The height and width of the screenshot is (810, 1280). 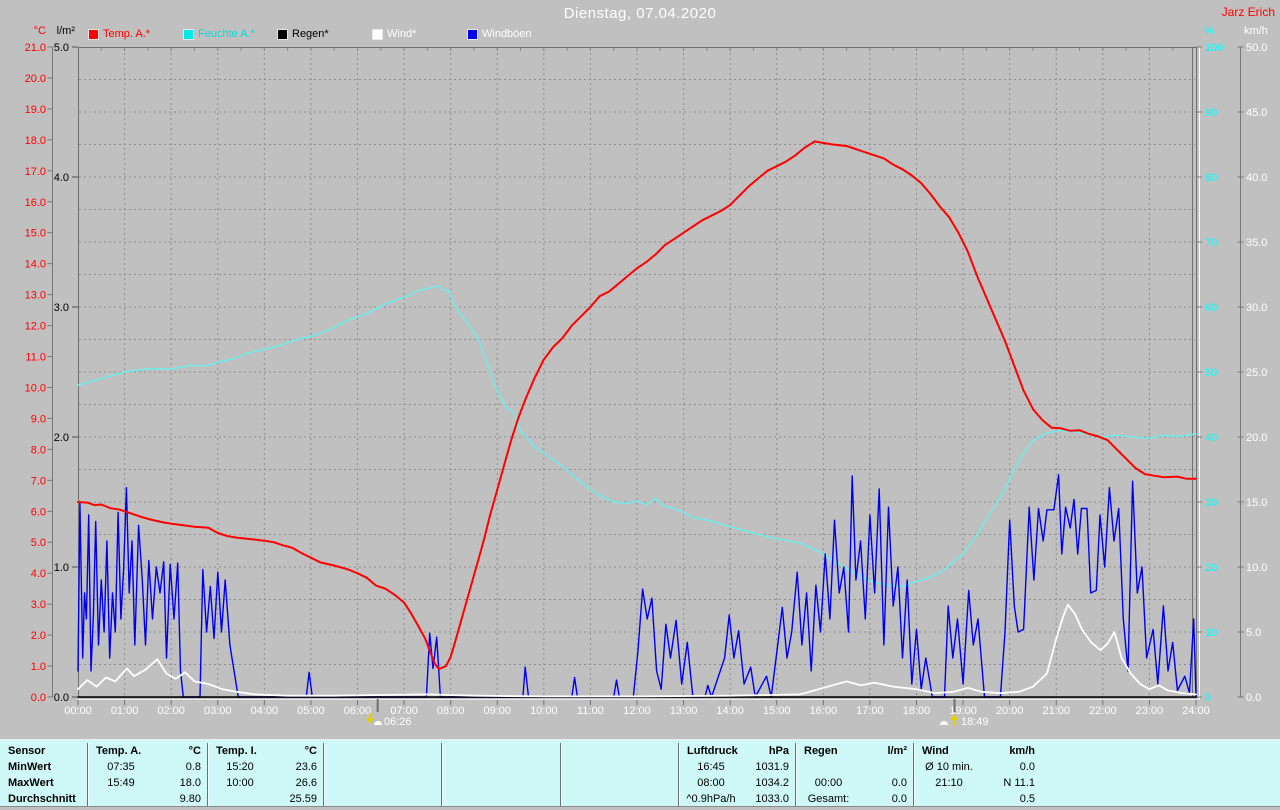 I want to click on legend-label: Temp. A.*, so click(x=127, y=34).